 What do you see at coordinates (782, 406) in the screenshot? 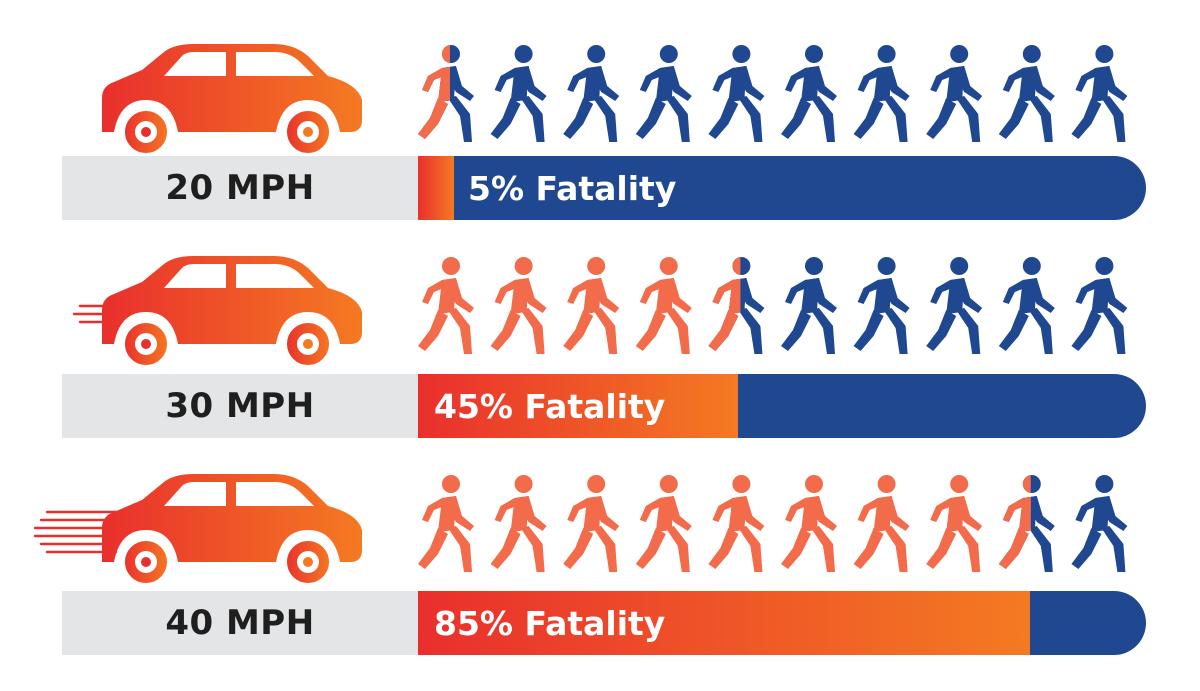
I see `fatality-bar: 45% Fatality` at bounding box center [782, 406].